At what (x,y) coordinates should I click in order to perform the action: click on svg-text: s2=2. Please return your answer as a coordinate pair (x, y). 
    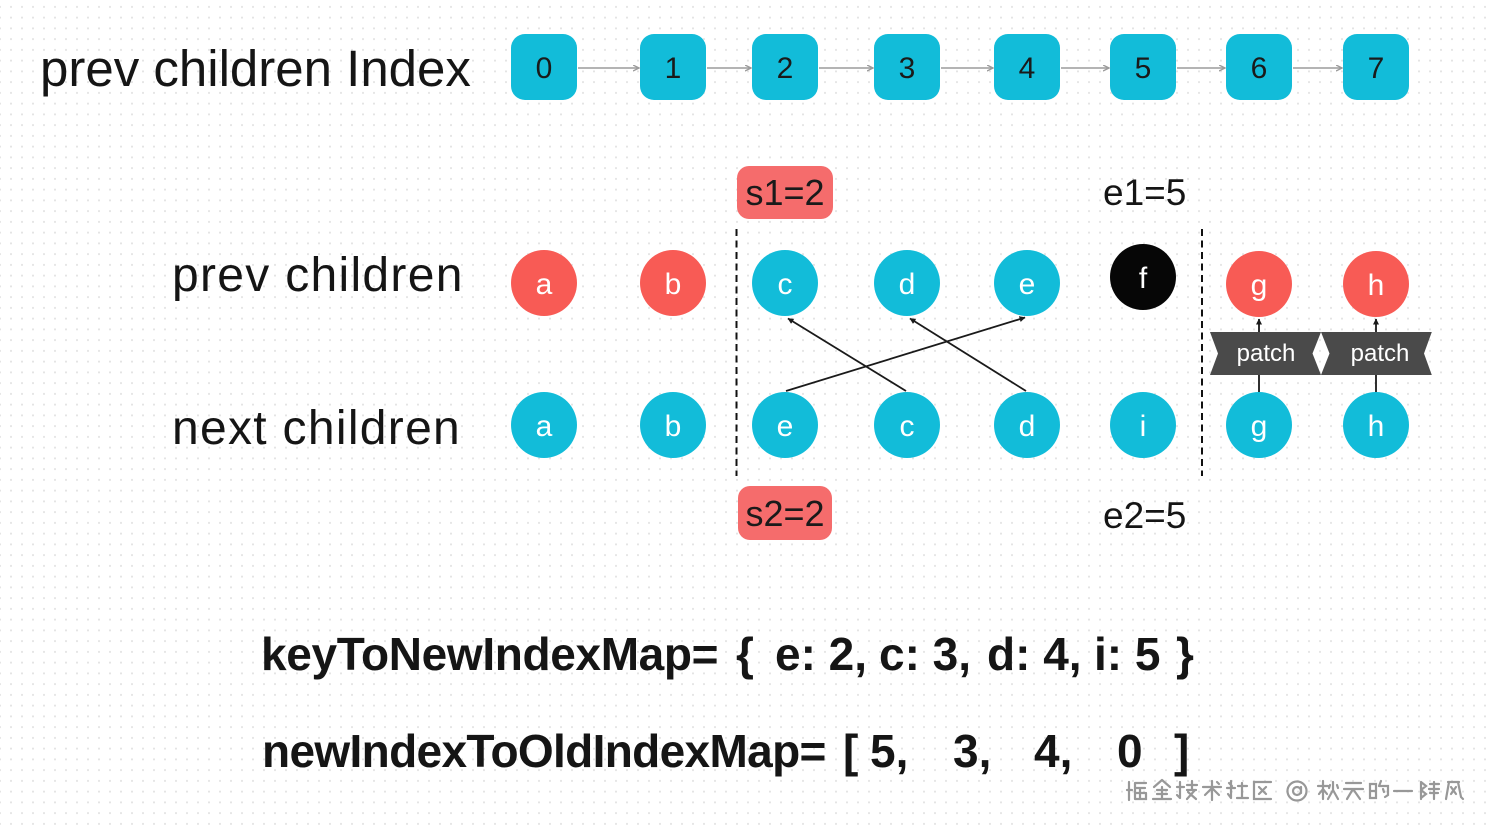
    Looking at the image, I should click on (784, 513).